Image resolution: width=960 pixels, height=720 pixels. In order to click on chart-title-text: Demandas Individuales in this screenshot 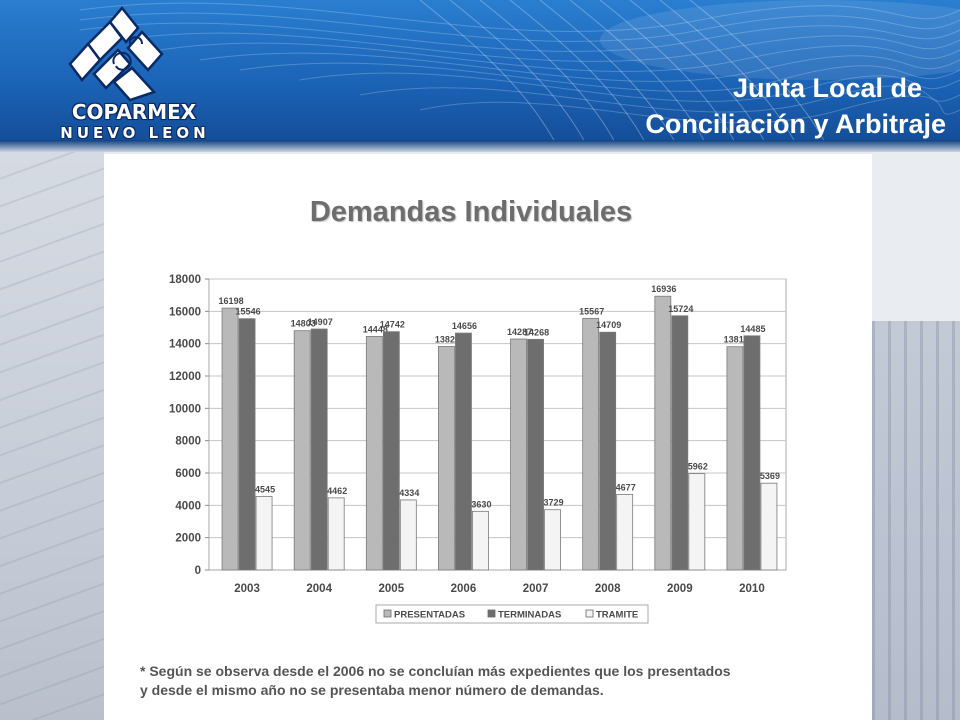, I will do `click(471, 212)`.